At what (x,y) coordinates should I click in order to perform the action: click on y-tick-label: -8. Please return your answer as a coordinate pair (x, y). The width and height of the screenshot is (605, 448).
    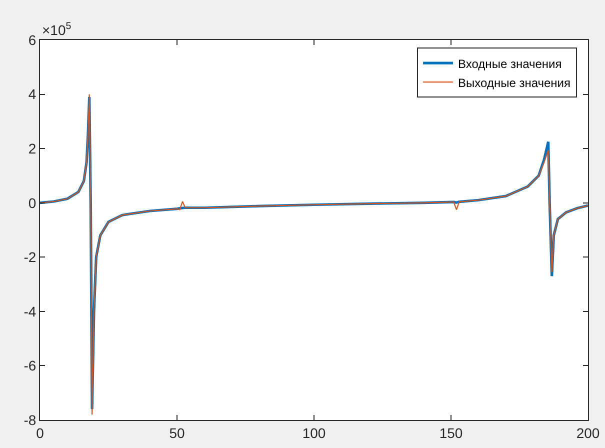
    Looking at the image, I should click on (30, 420).